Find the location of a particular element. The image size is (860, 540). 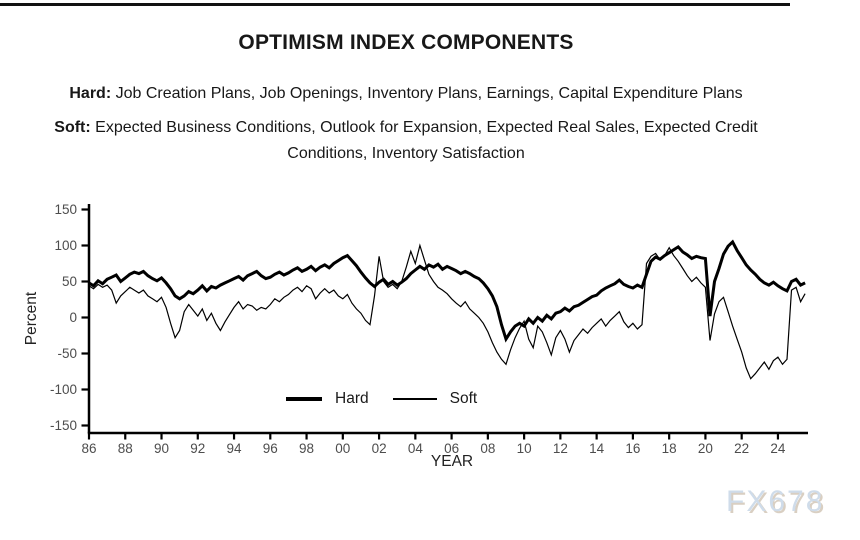

x-tick-label: 24 is located at coordinates (778, 448).